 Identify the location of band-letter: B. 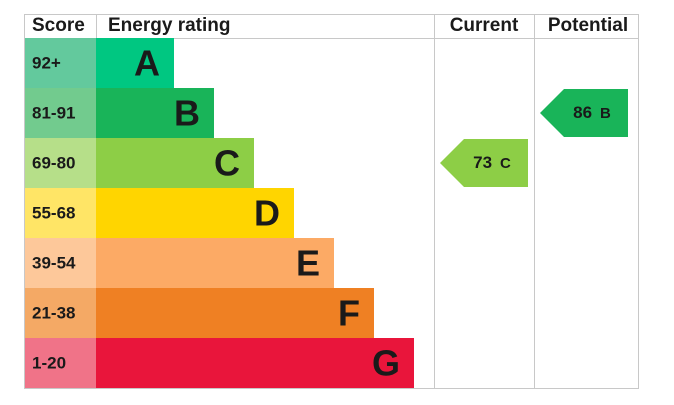
(187, 113).